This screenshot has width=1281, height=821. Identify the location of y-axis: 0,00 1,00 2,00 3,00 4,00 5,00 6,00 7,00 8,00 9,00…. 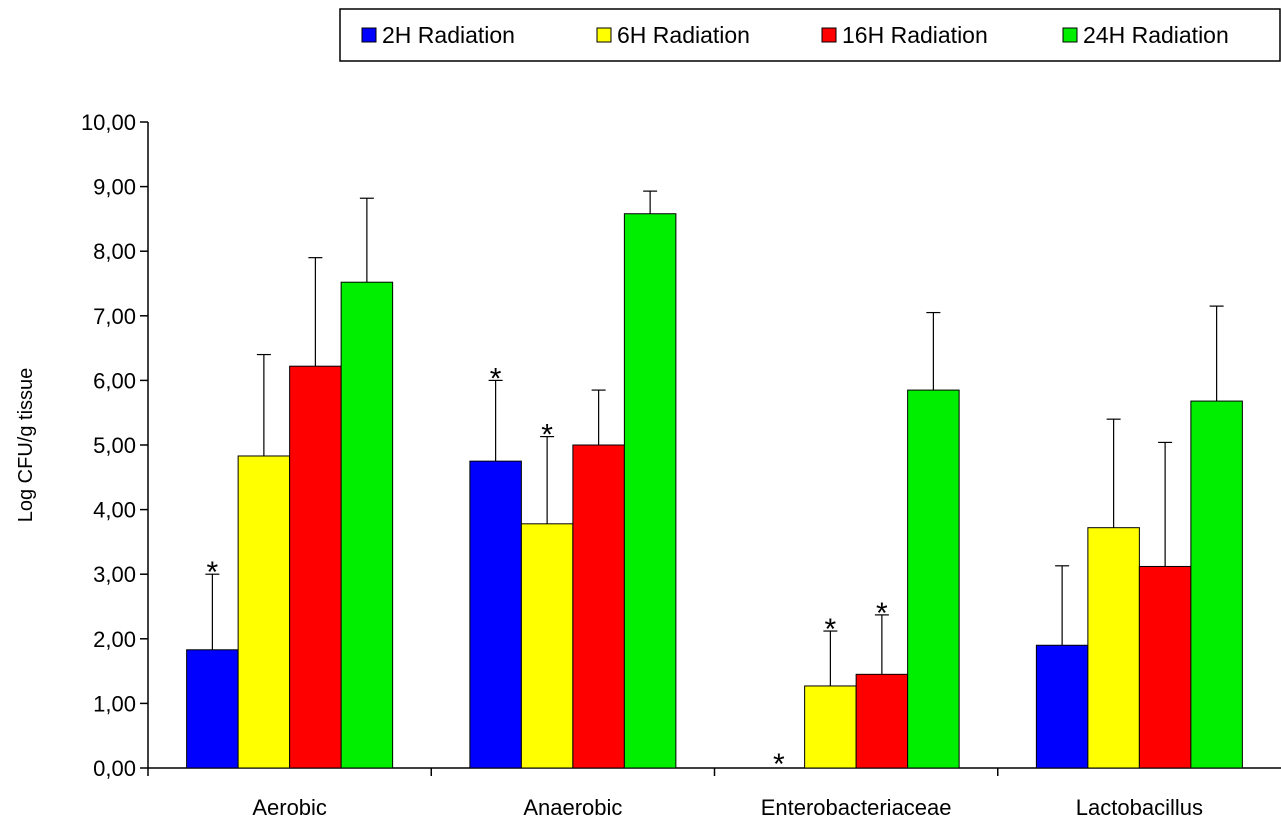
(115, 445).